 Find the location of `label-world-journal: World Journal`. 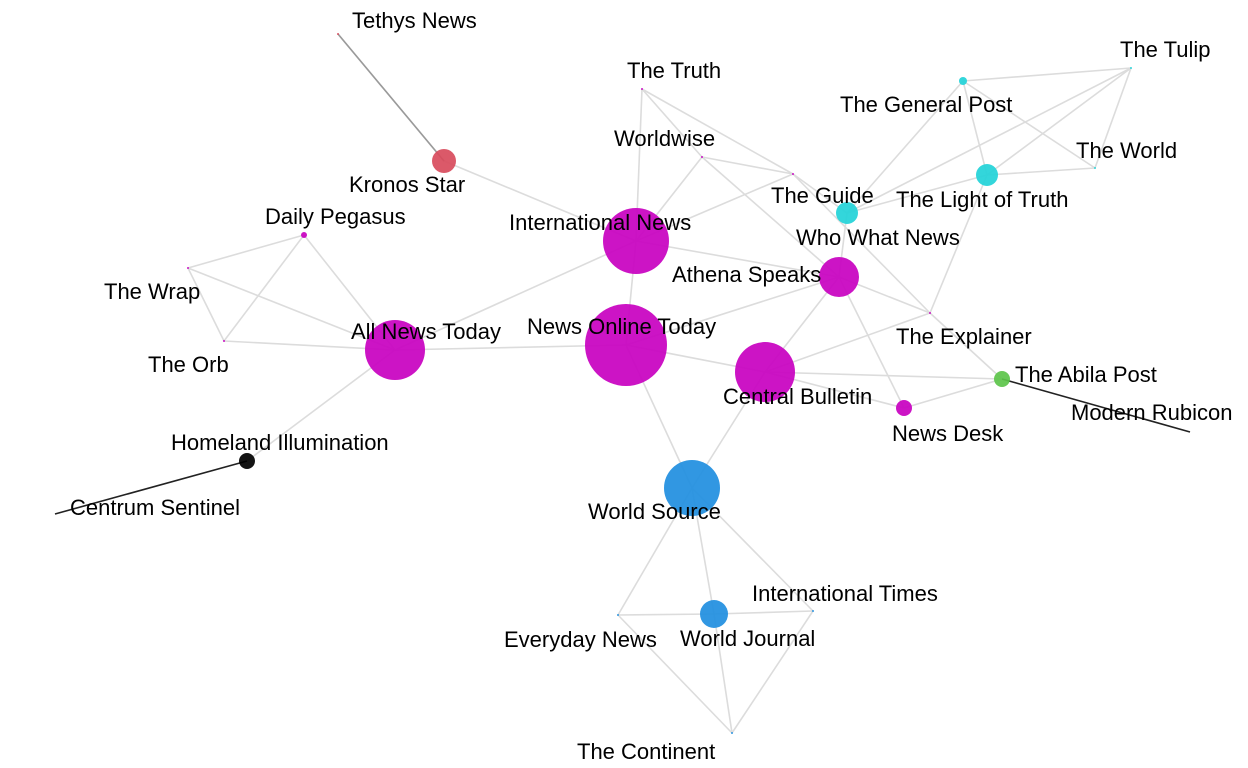

label-world-journal: World Journal is located at coordinates (747, 638).